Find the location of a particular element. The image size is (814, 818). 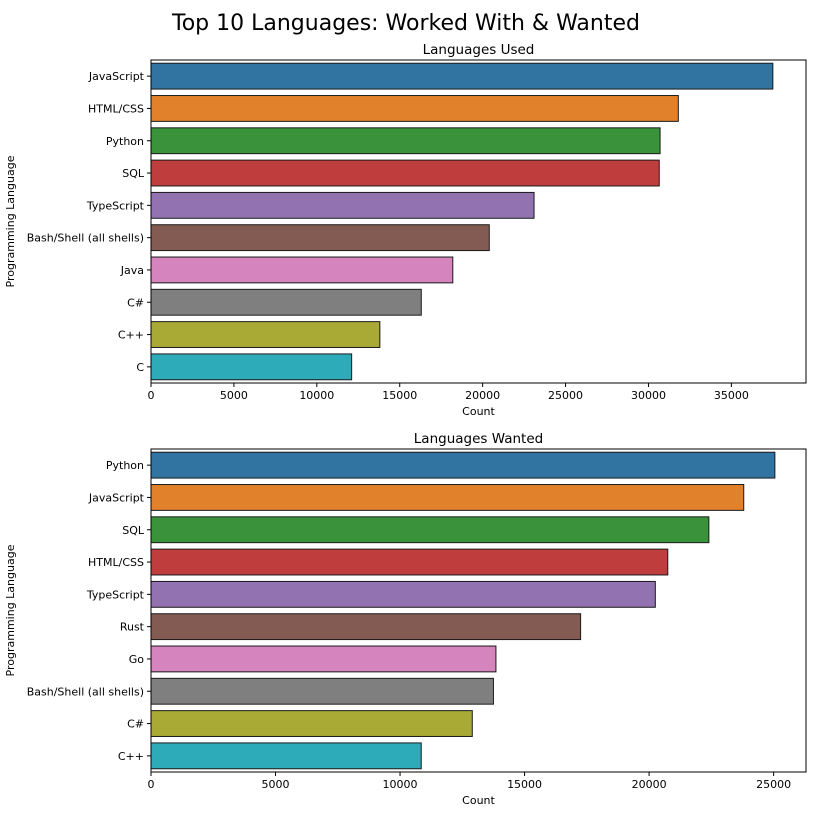

chart-2-ylabel: Programming Language is located at coordinates (10, 610).